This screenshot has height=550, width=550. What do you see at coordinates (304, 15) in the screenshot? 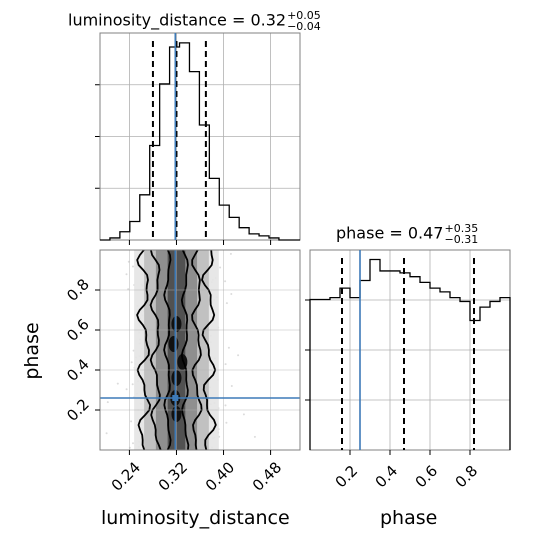
I see `title-ld-plus: +0.05` at bounding box center [304, 15].